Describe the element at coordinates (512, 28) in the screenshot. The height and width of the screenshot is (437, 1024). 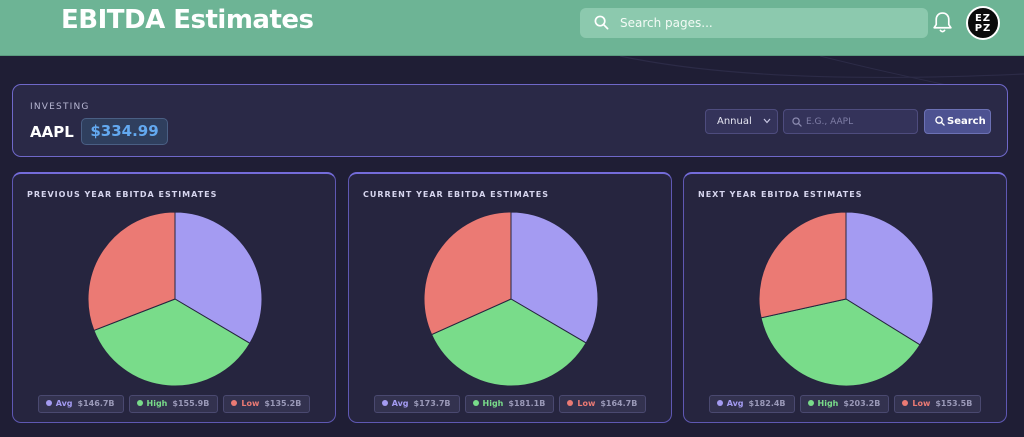
I see `top-bar: EBITDA Estimates EZ PZ` at that location.